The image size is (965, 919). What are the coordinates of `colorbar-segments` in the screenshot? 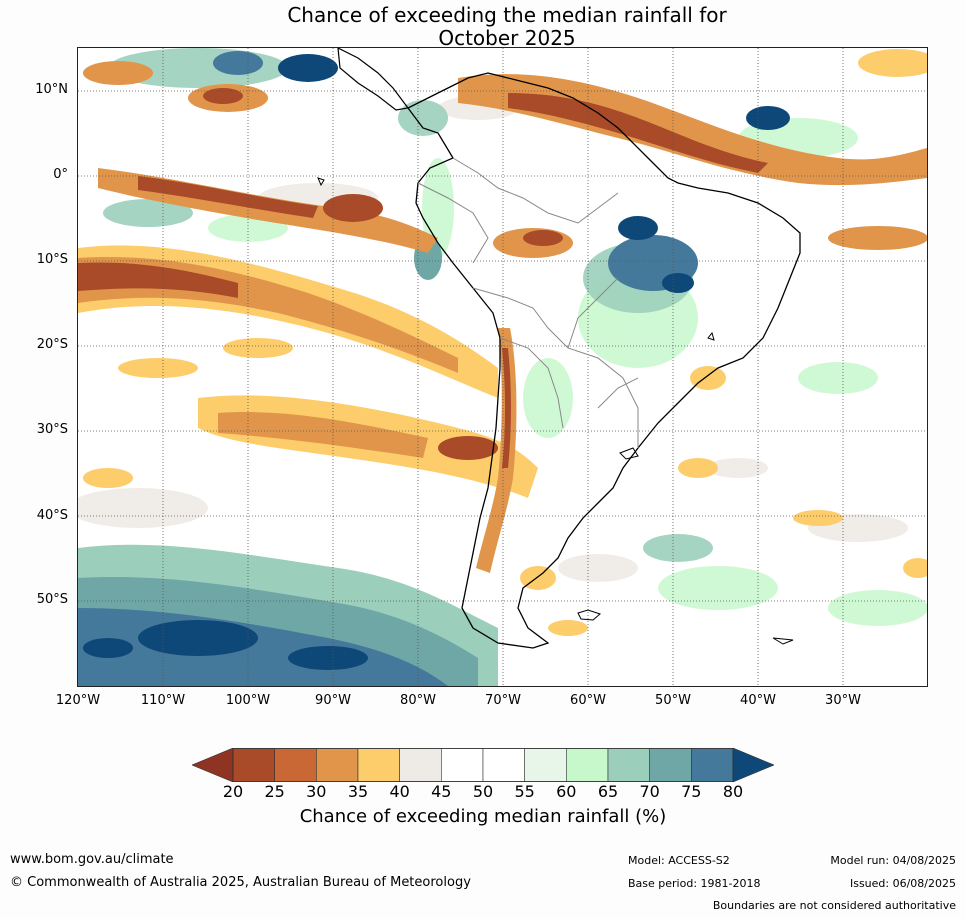 It's located at (483, 765).